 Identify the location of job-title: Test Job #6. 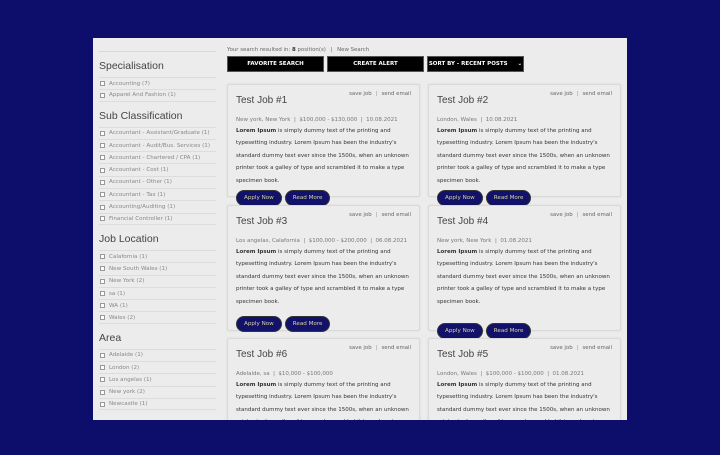
(262, 354).